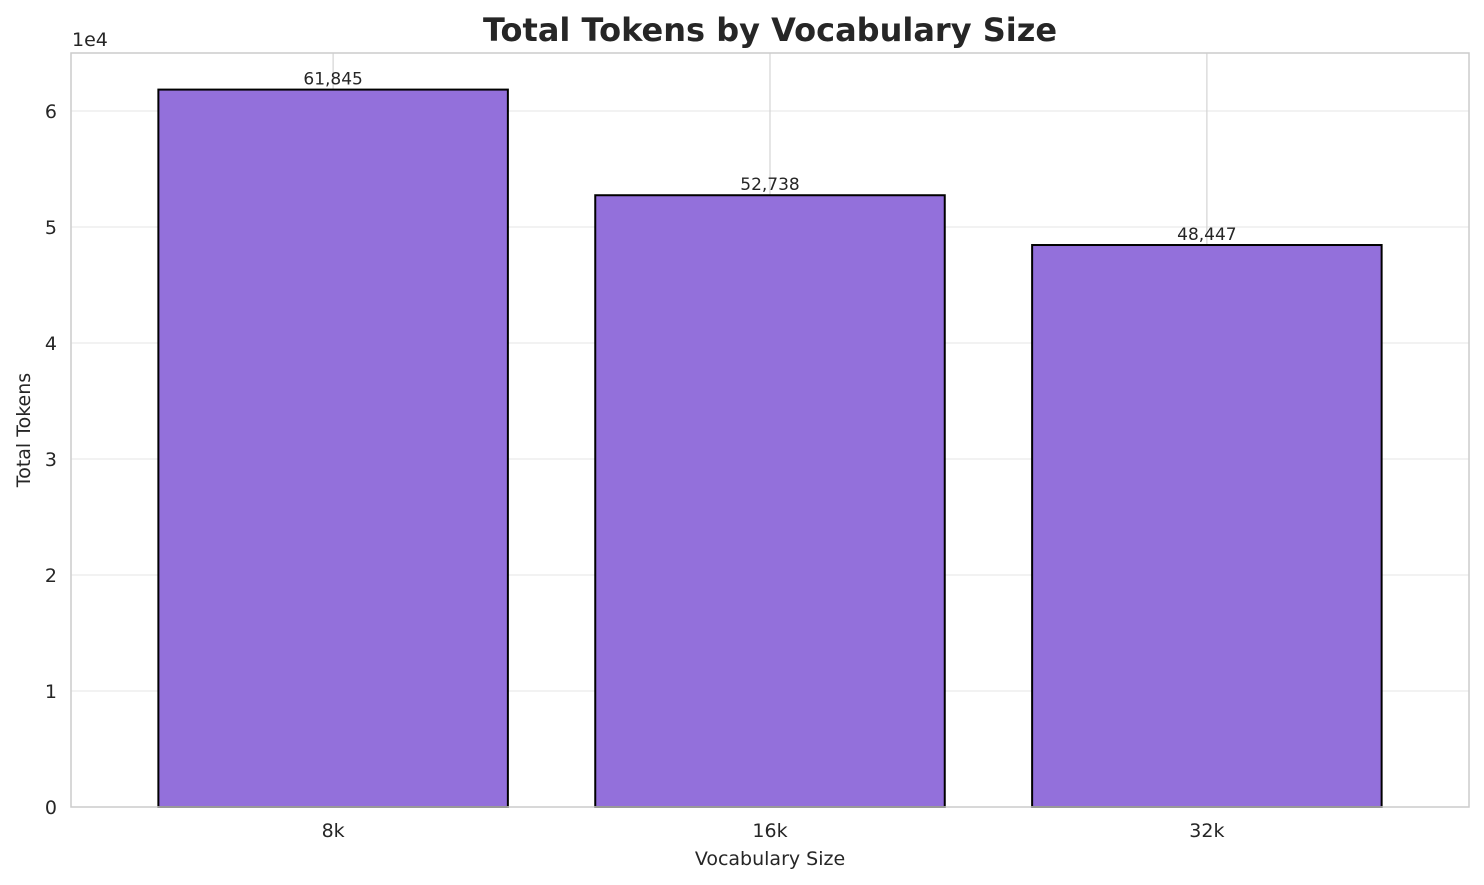  Describe the element at coordinates (769, 185) in the screenshot. I see `bar-value-label: 52,738` at that location.